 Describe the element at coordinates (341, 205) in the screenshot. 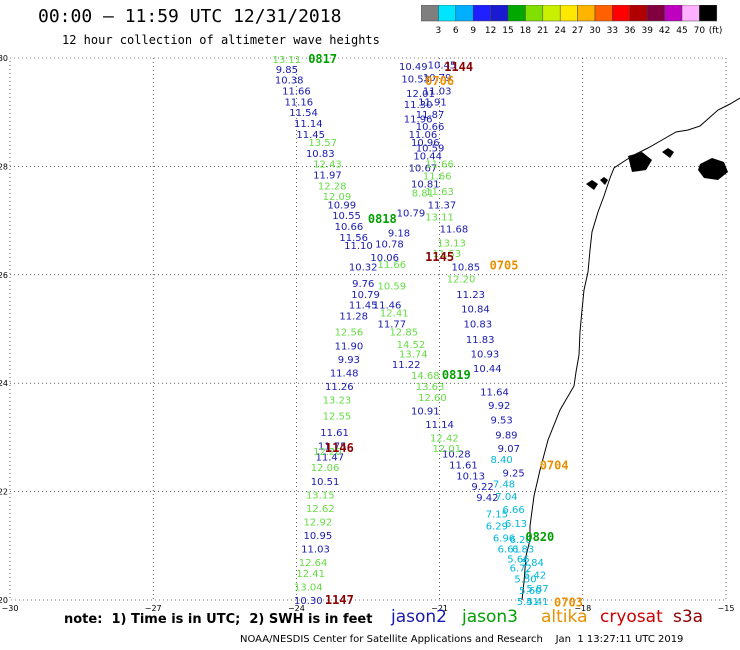

I see `swh-value: 10.99` at that location.